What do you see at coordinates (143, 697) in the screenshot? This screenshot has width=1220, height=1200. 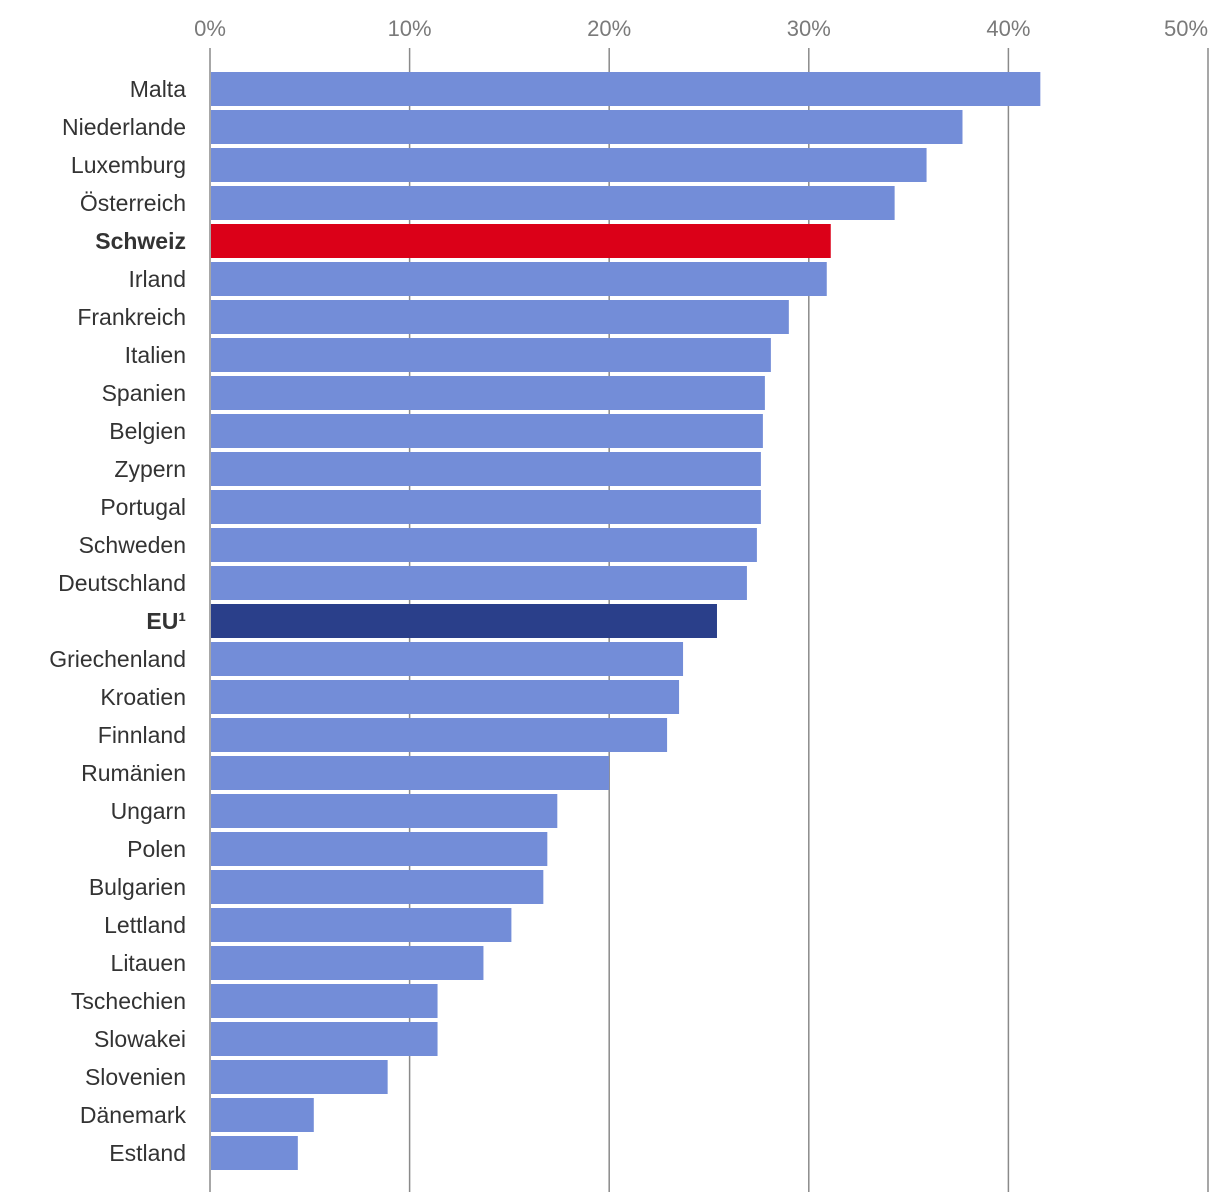 I see `category-label: Kroatien` at bounding box center [143, 697].